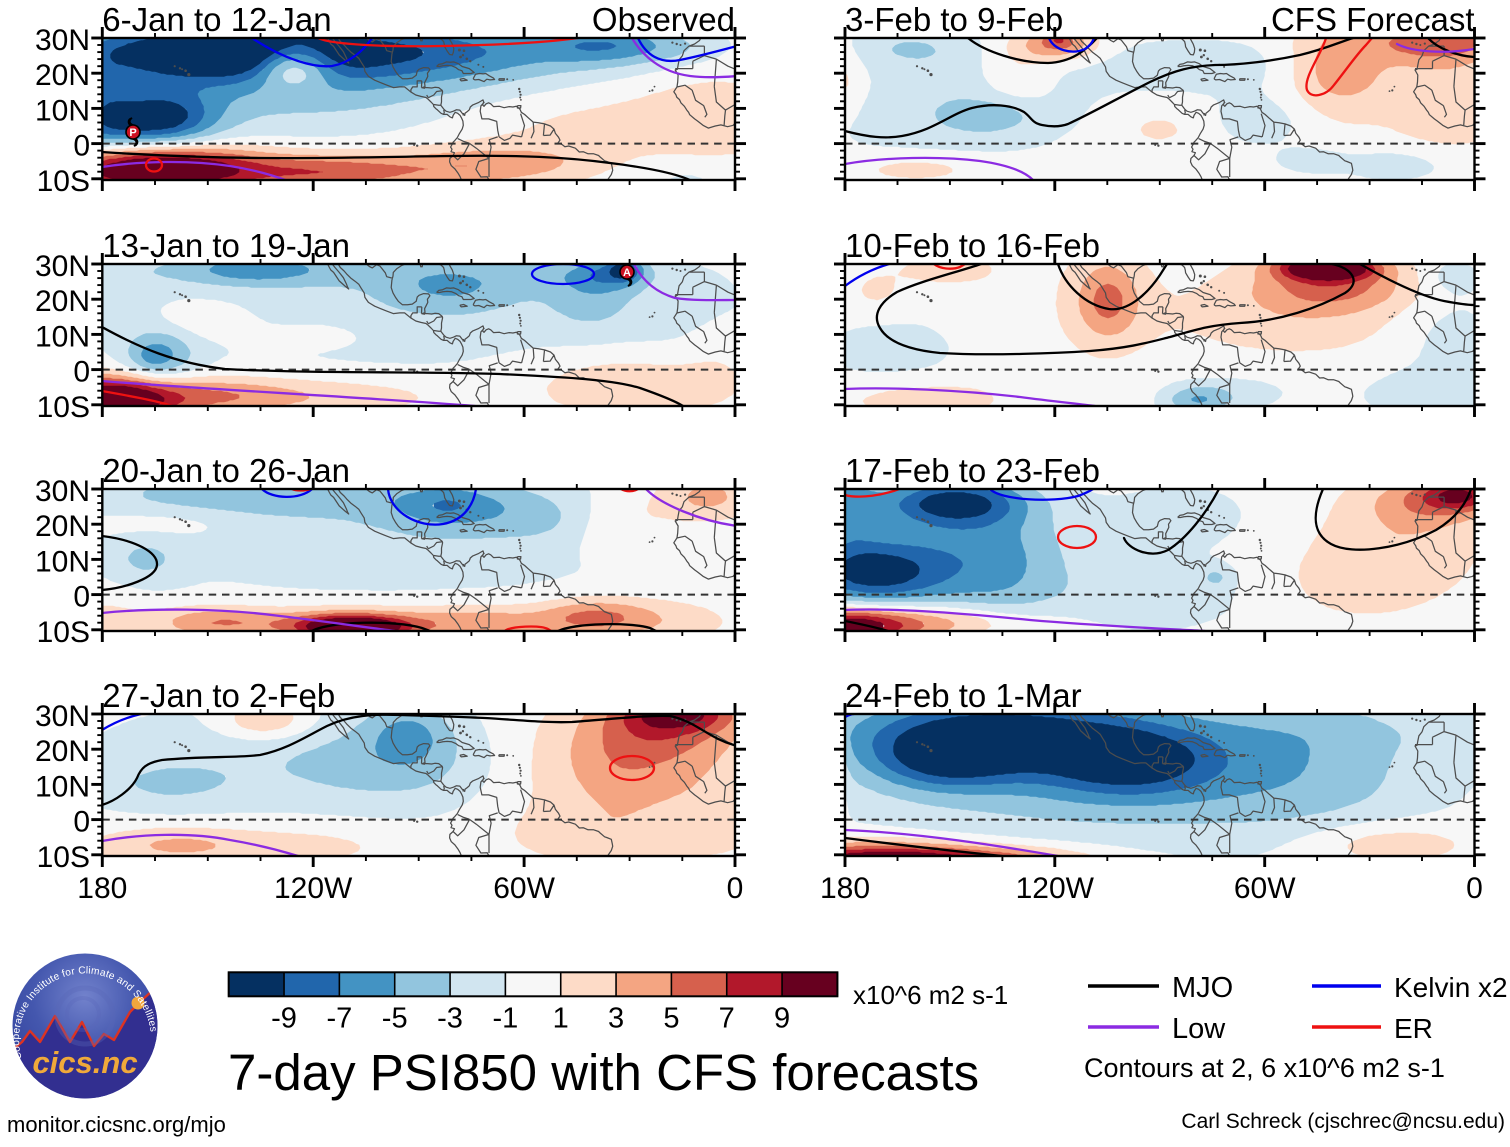  I want to click on svg-text: ER, so click(1413, 1028).